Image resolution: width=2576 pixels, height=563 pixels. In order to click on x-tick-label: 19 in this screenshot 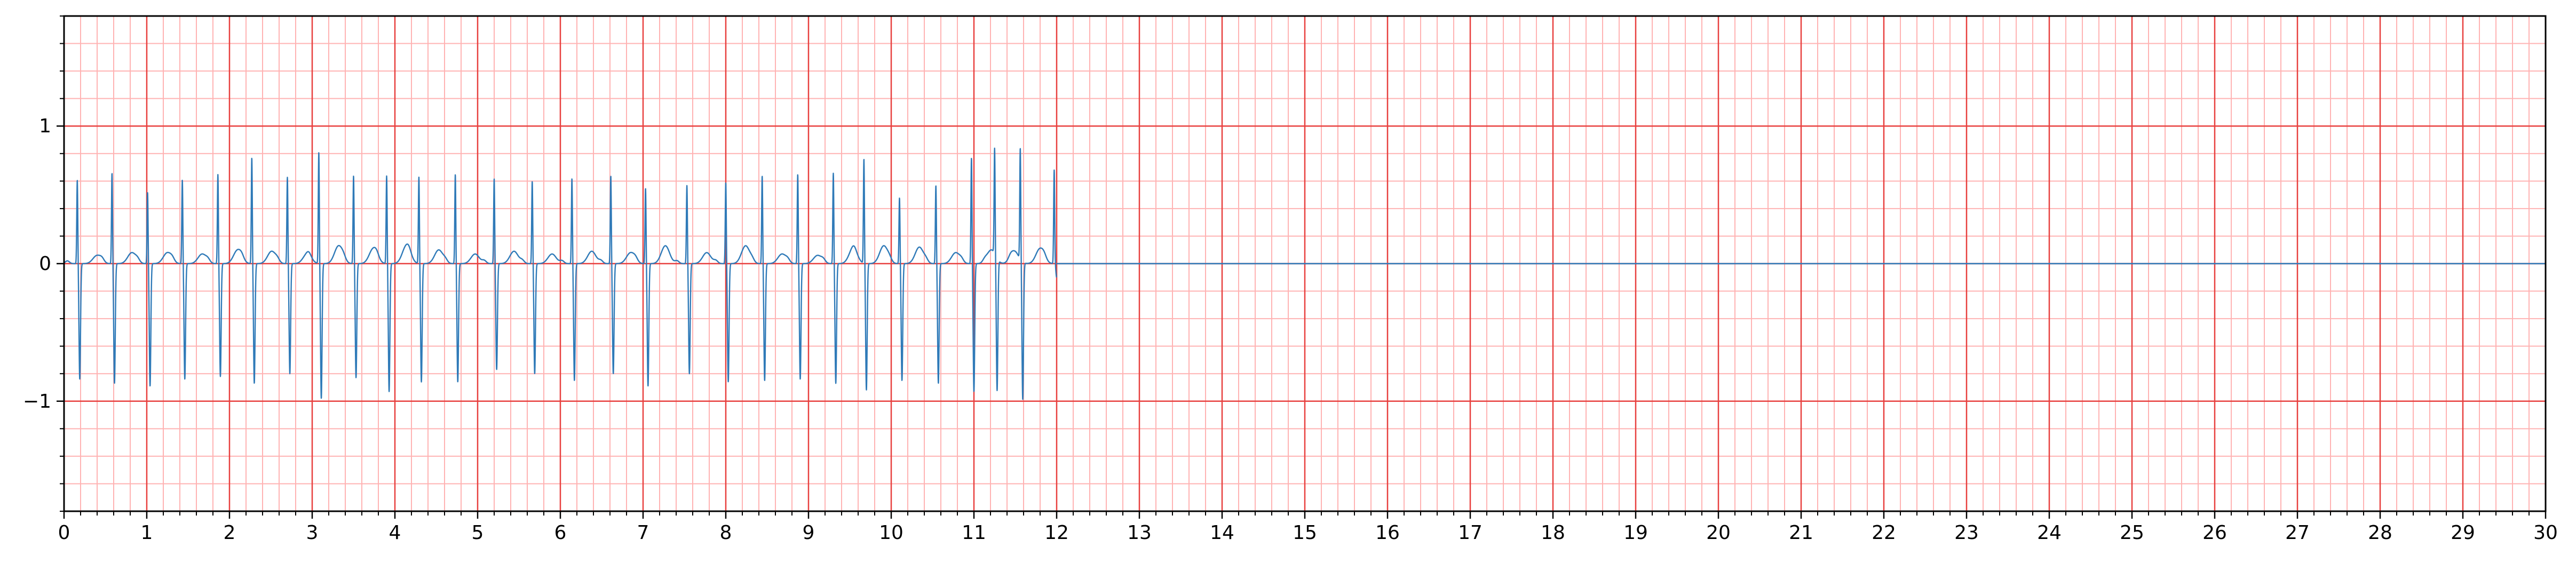, I will do `click(1635, 533)`.